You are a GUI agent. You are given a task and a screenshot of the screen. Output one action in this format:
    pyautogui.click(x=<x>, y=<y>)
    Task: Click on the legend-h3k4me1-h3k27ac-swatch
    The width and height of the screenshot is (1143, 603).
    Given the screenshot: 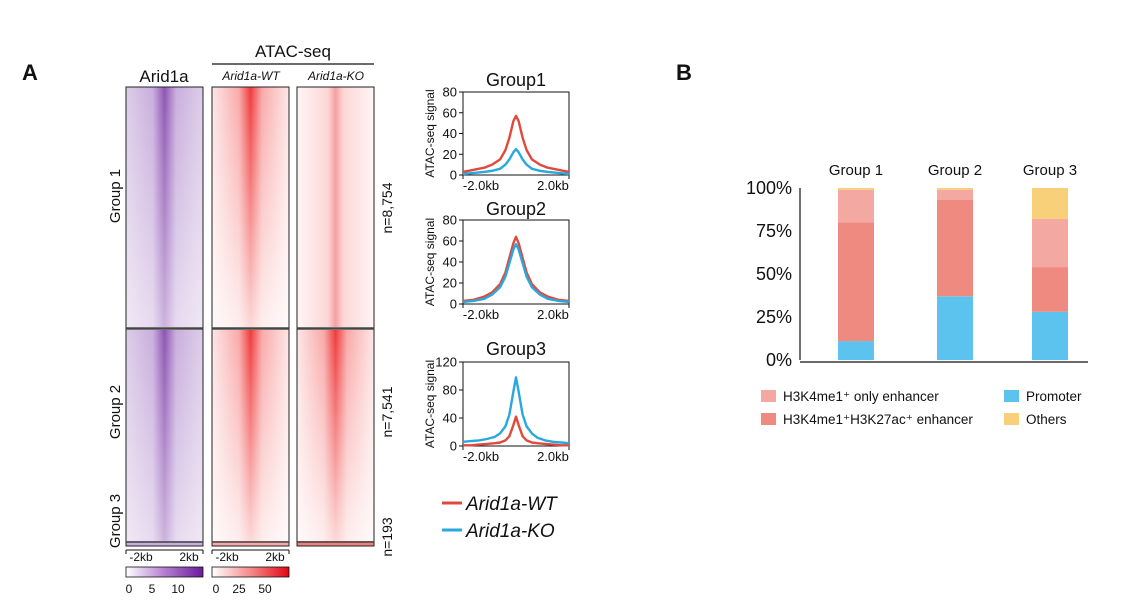 What is the action you would take?
    pyautogui.click(x=768, y=419)
    